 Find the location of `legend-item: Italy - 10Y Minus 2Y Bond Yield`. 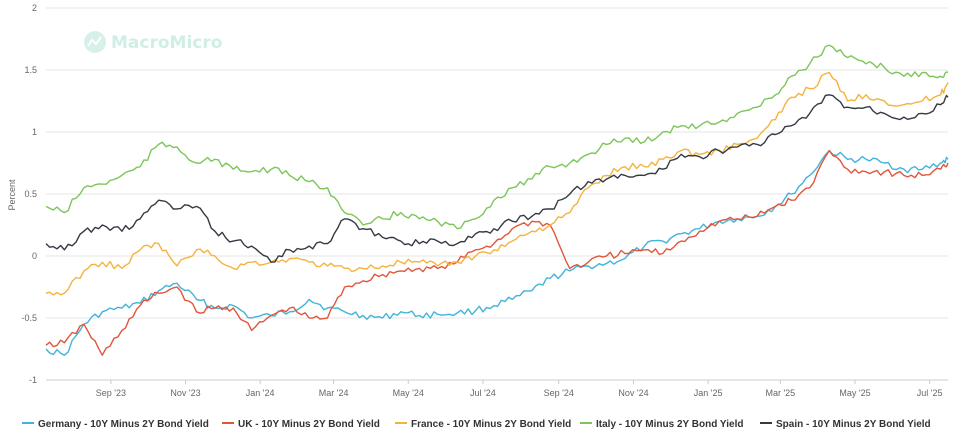

legend-item: Italy - 10Y Minus 2Y Bond Yield is located at coordinates (661, 424).